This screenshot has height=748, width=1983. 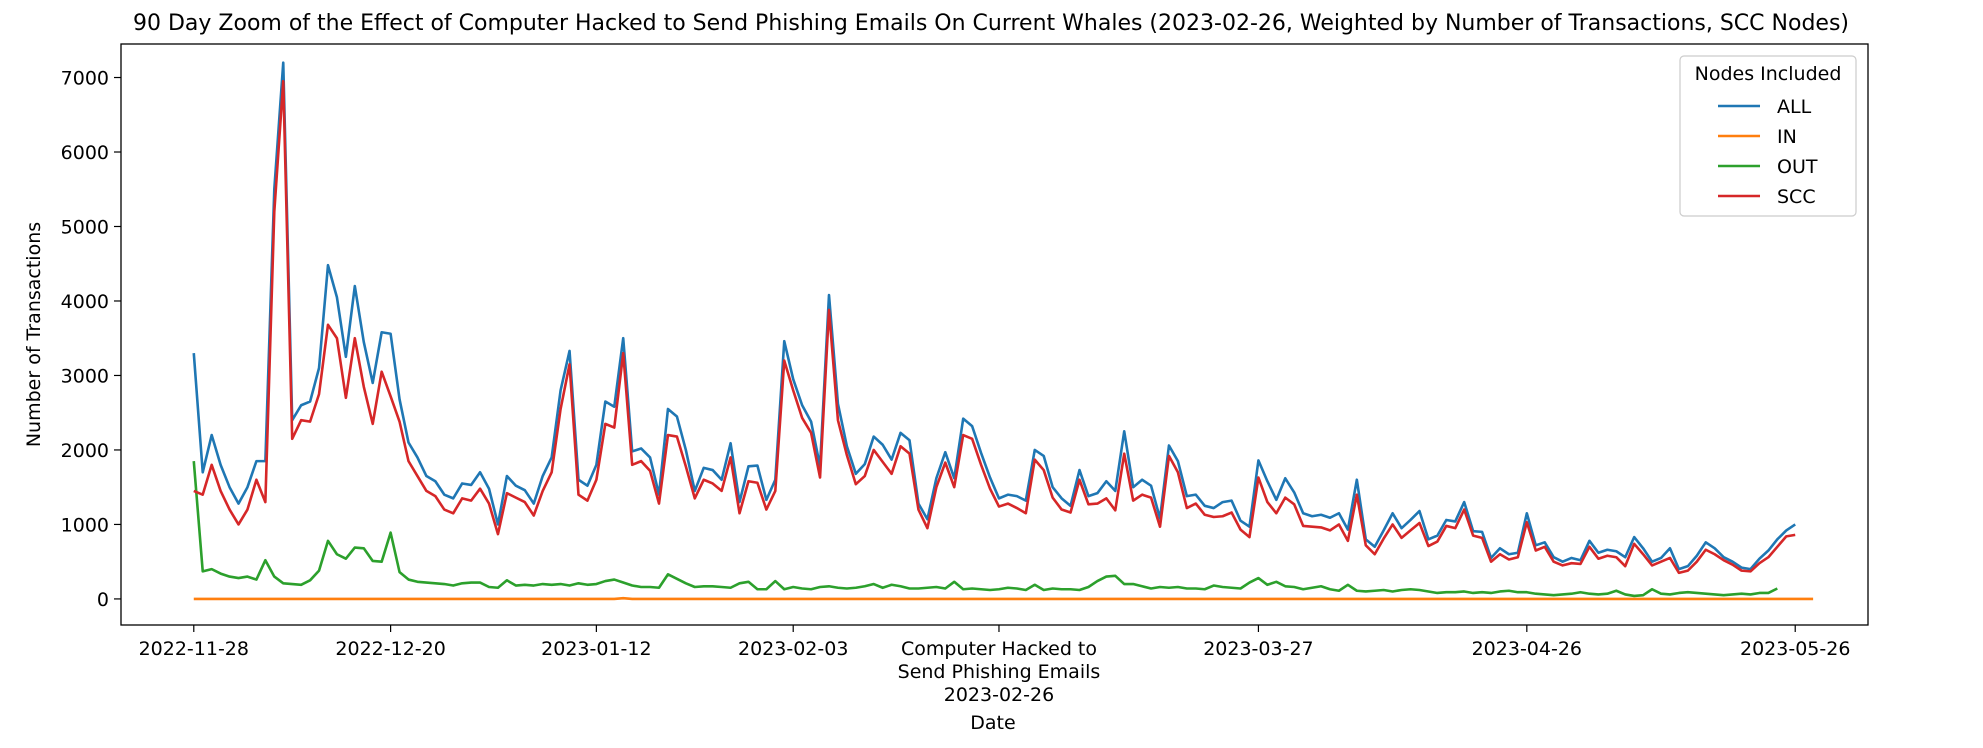 I want to click on event-label-line: Send Phishing Emails, so click(x=999, y=672).